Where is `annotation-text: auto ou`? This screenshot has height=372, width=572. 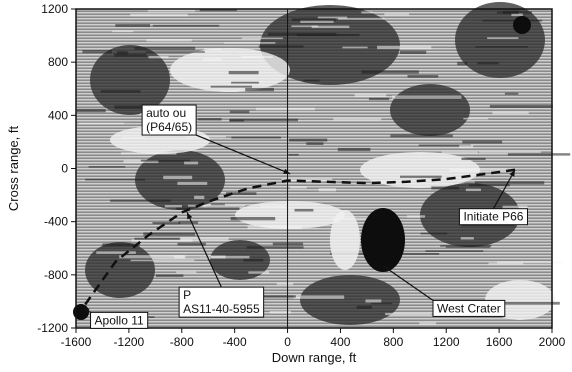
annotation-text: auto ou is located at coordinates (166, 113).